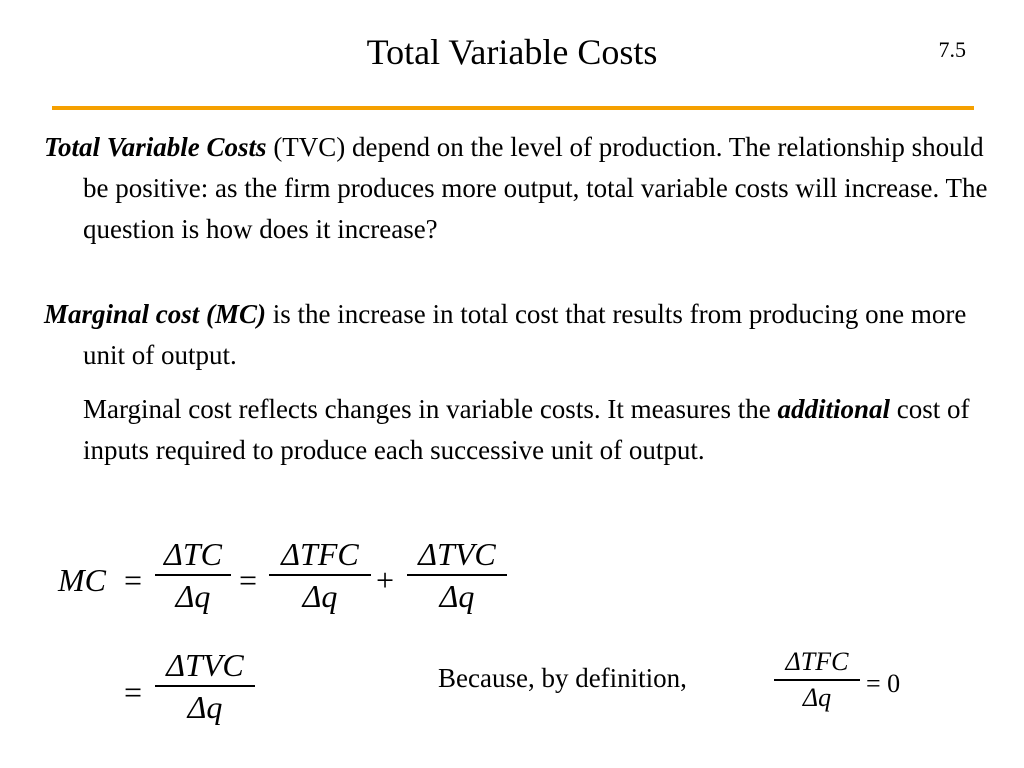 The width and height of the screenshot is (1024, 768). What do you see at coordinates (155, 147) in the screenshot?
I see `term-total-variable-costs: Total Variable Costs` at bounding box center [155, 147].